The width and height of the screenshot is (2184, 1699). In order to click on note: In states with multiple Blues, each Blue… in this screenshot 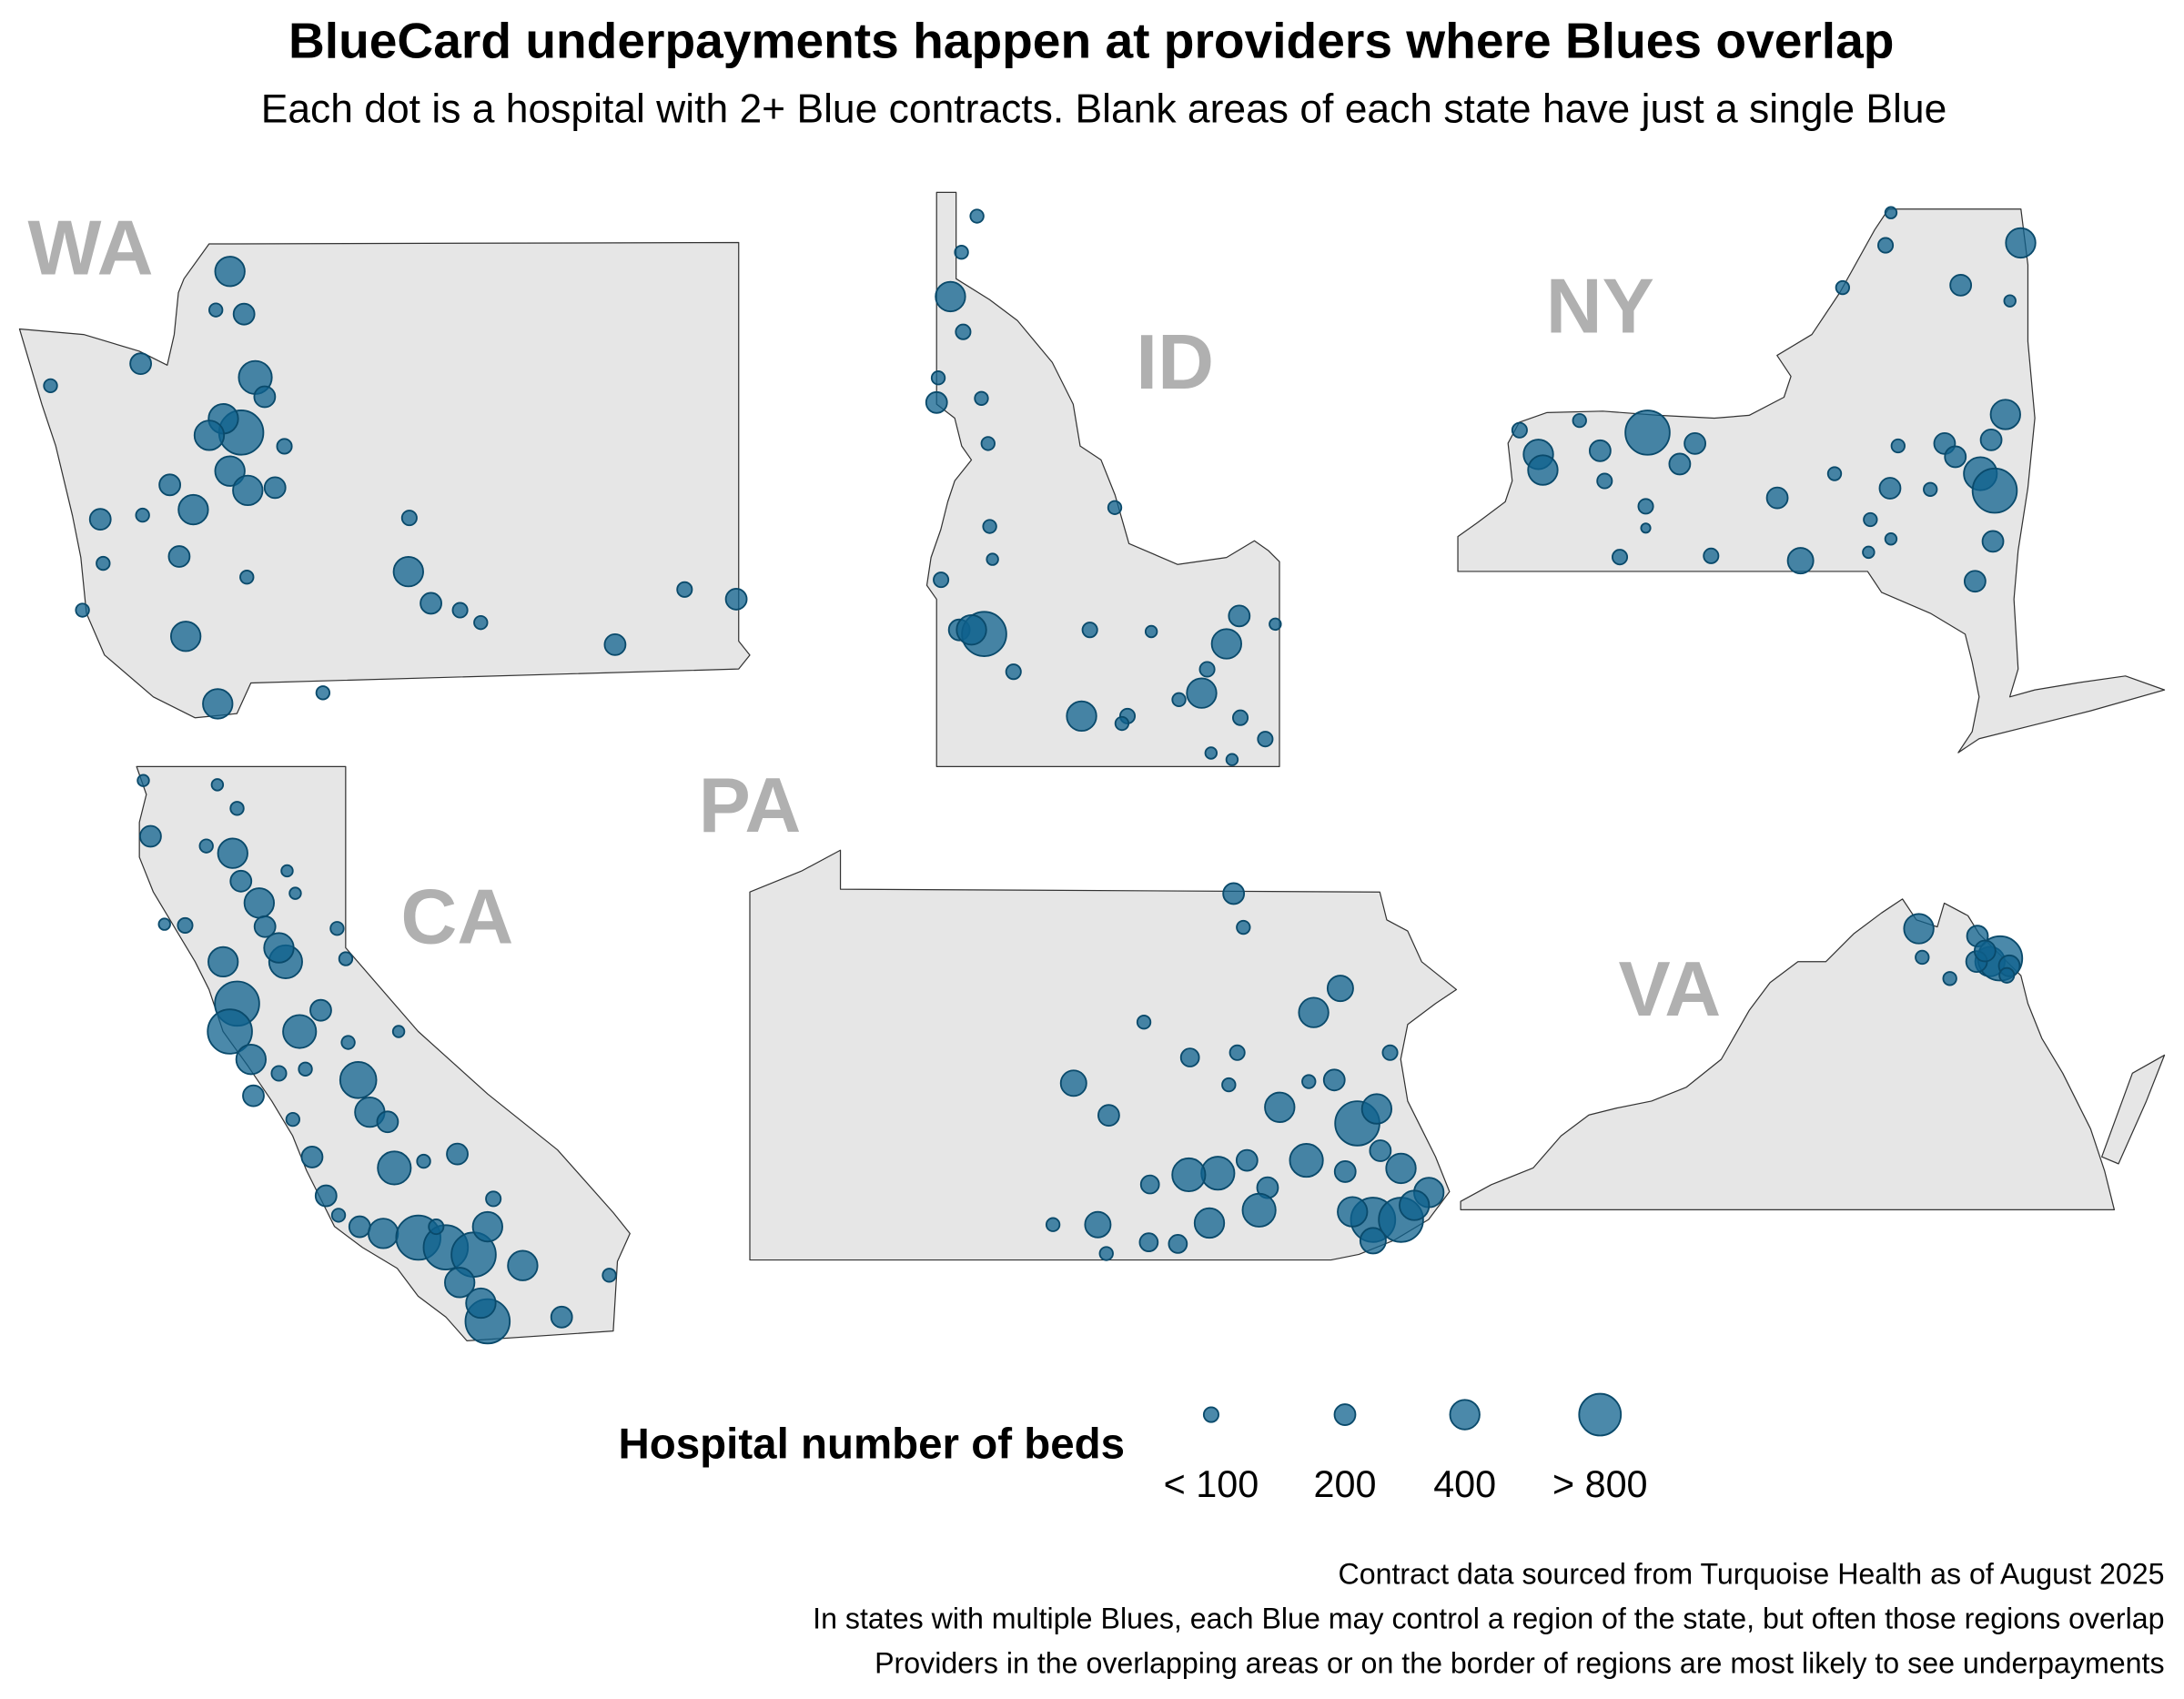, I will do `click(1488, 1619)`.